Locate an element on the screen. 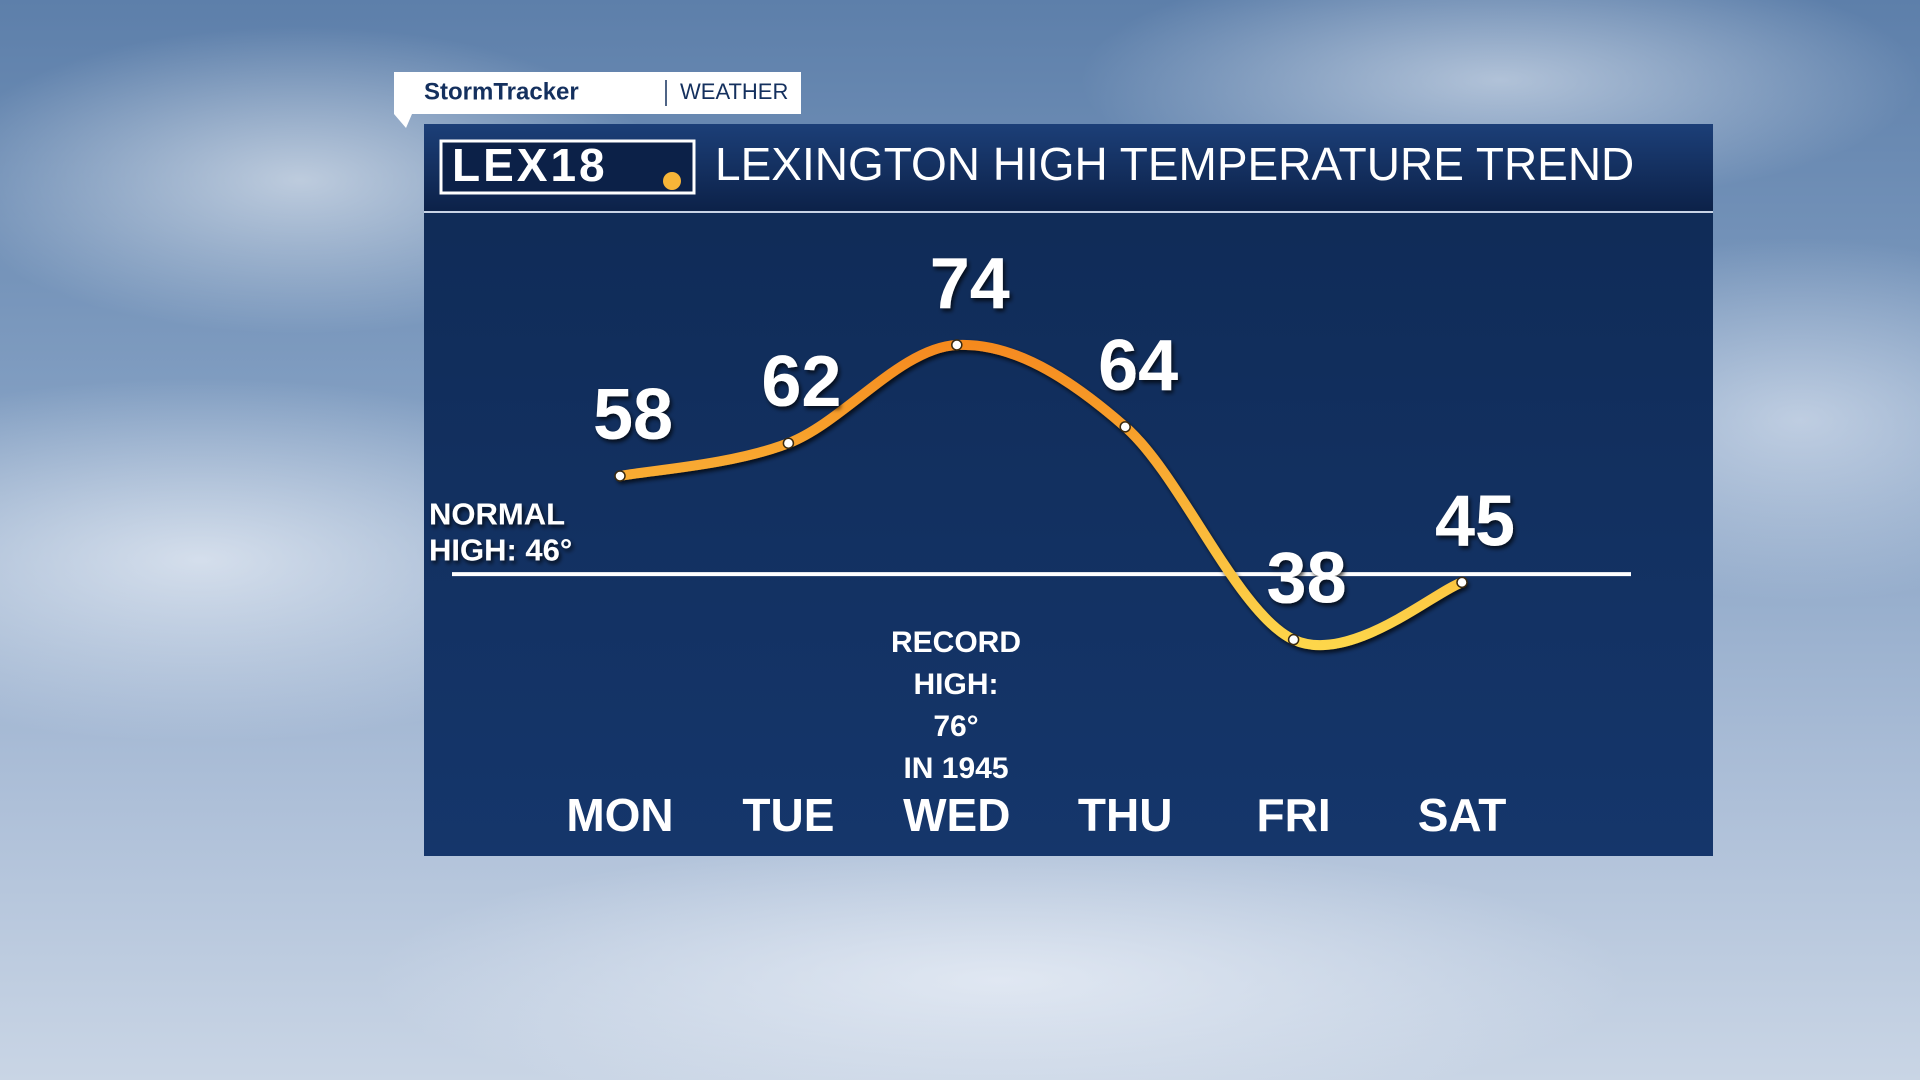  brand-section: WEATHER is located at coordinates (734, 91).